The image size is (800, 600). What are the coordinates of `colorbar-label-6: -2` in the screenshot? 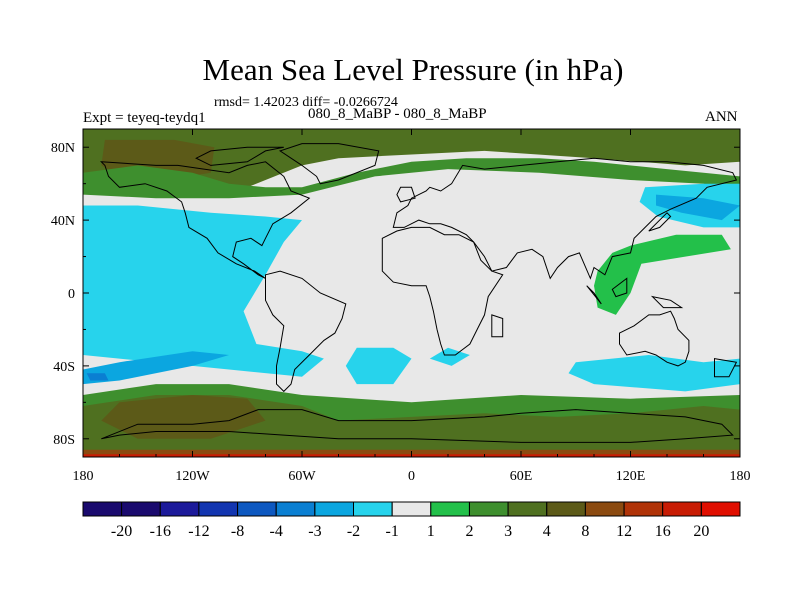 It's located at (353, 531).